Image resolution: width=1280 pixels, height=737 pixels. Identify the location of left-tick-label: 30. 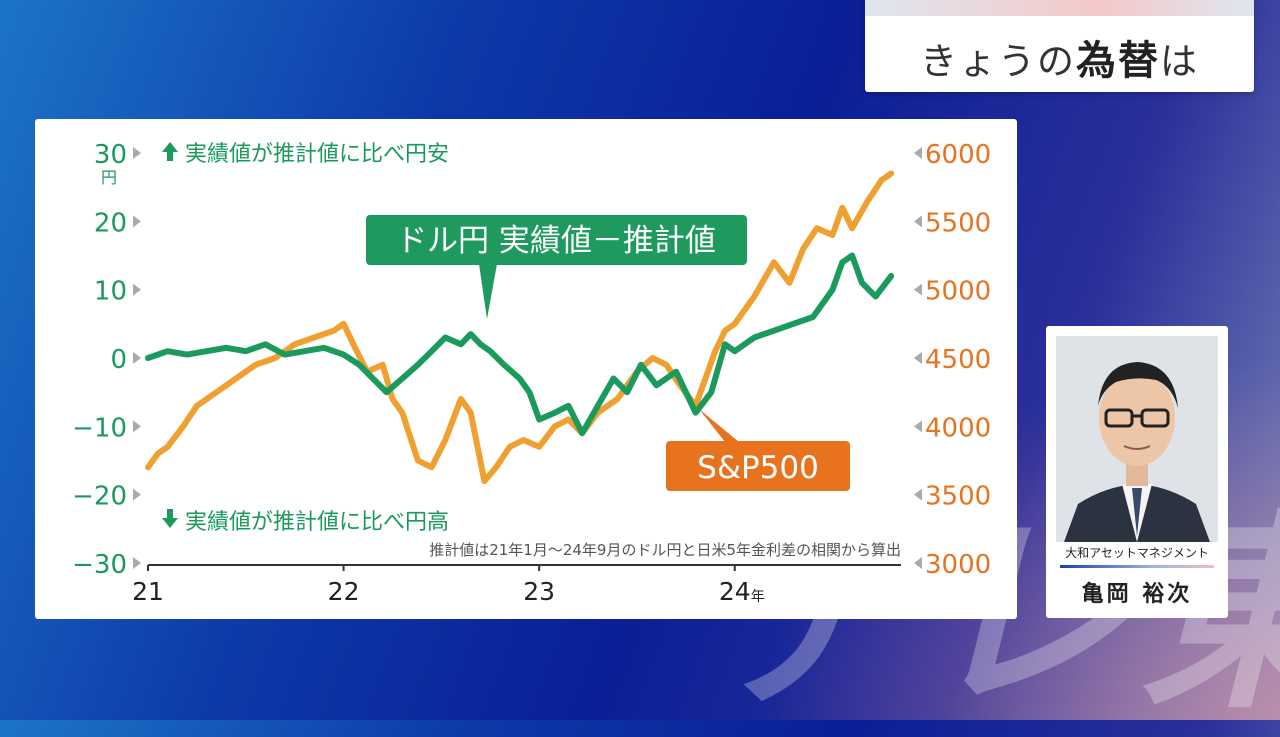
(110, 155).